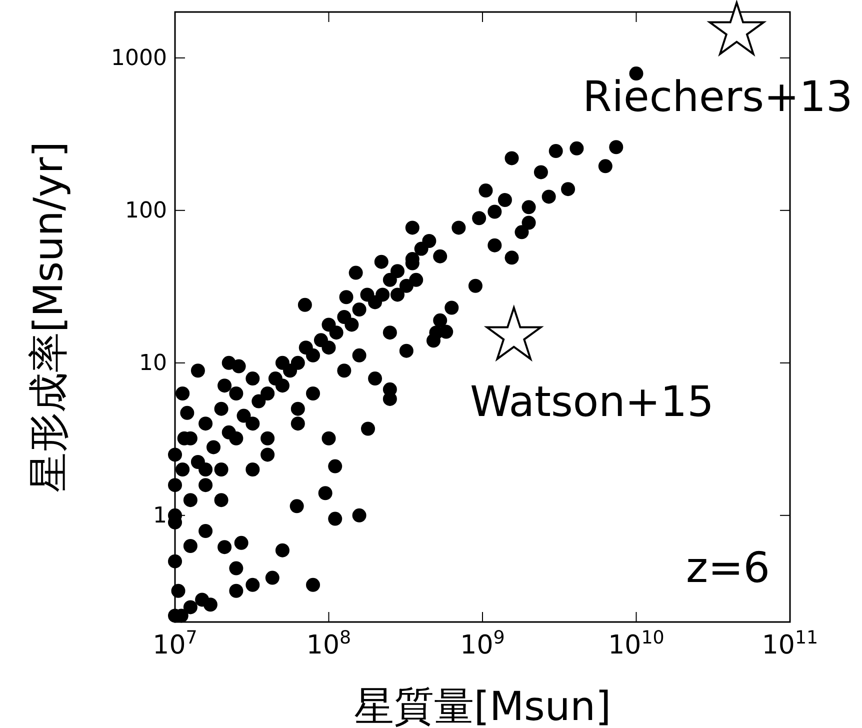 Image resolution: width=862 pixels, height=728 pixels. I want to click on y-tick-label: 100, so click(146, 211).